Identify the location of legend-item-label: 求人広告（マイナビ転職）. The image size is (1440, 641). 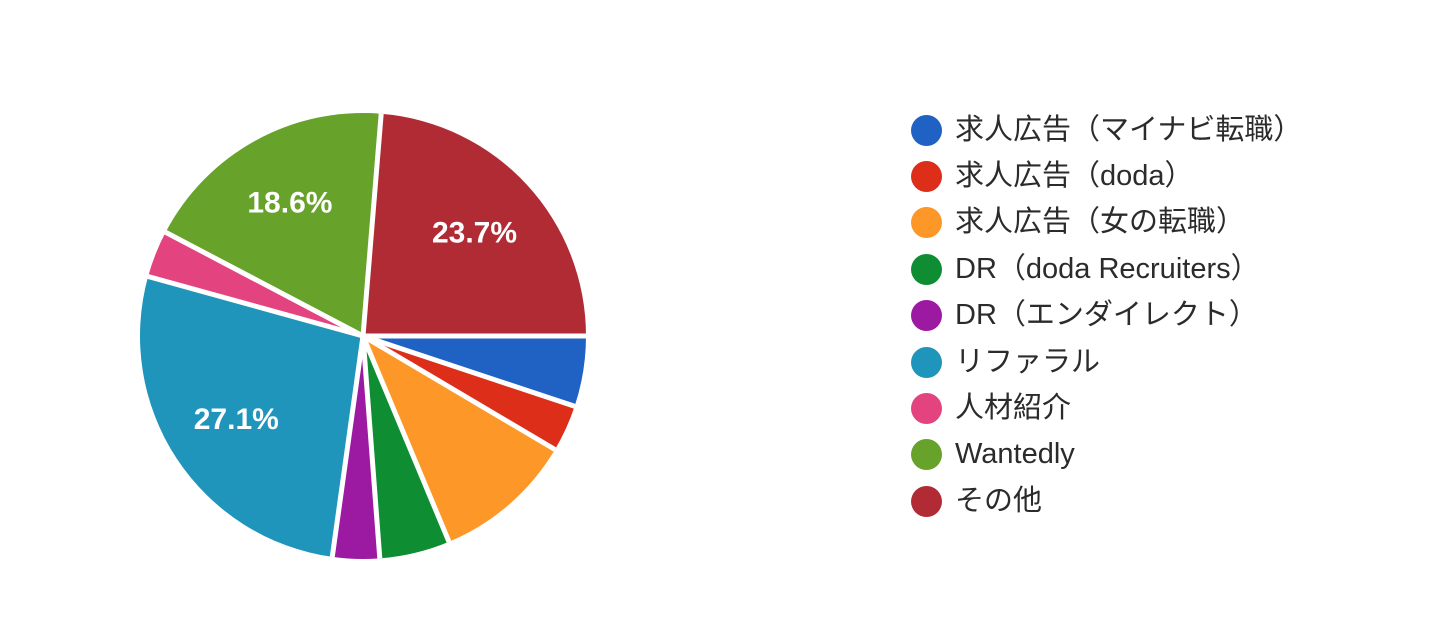
(1129, 129).